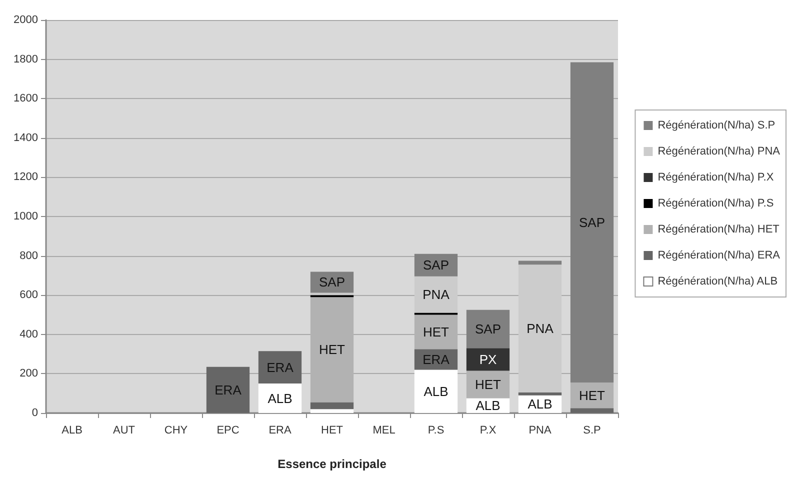 The height and width of the screenshot is (479, 788). I want to click on y-tick-label: 1000, so click(26, 216).